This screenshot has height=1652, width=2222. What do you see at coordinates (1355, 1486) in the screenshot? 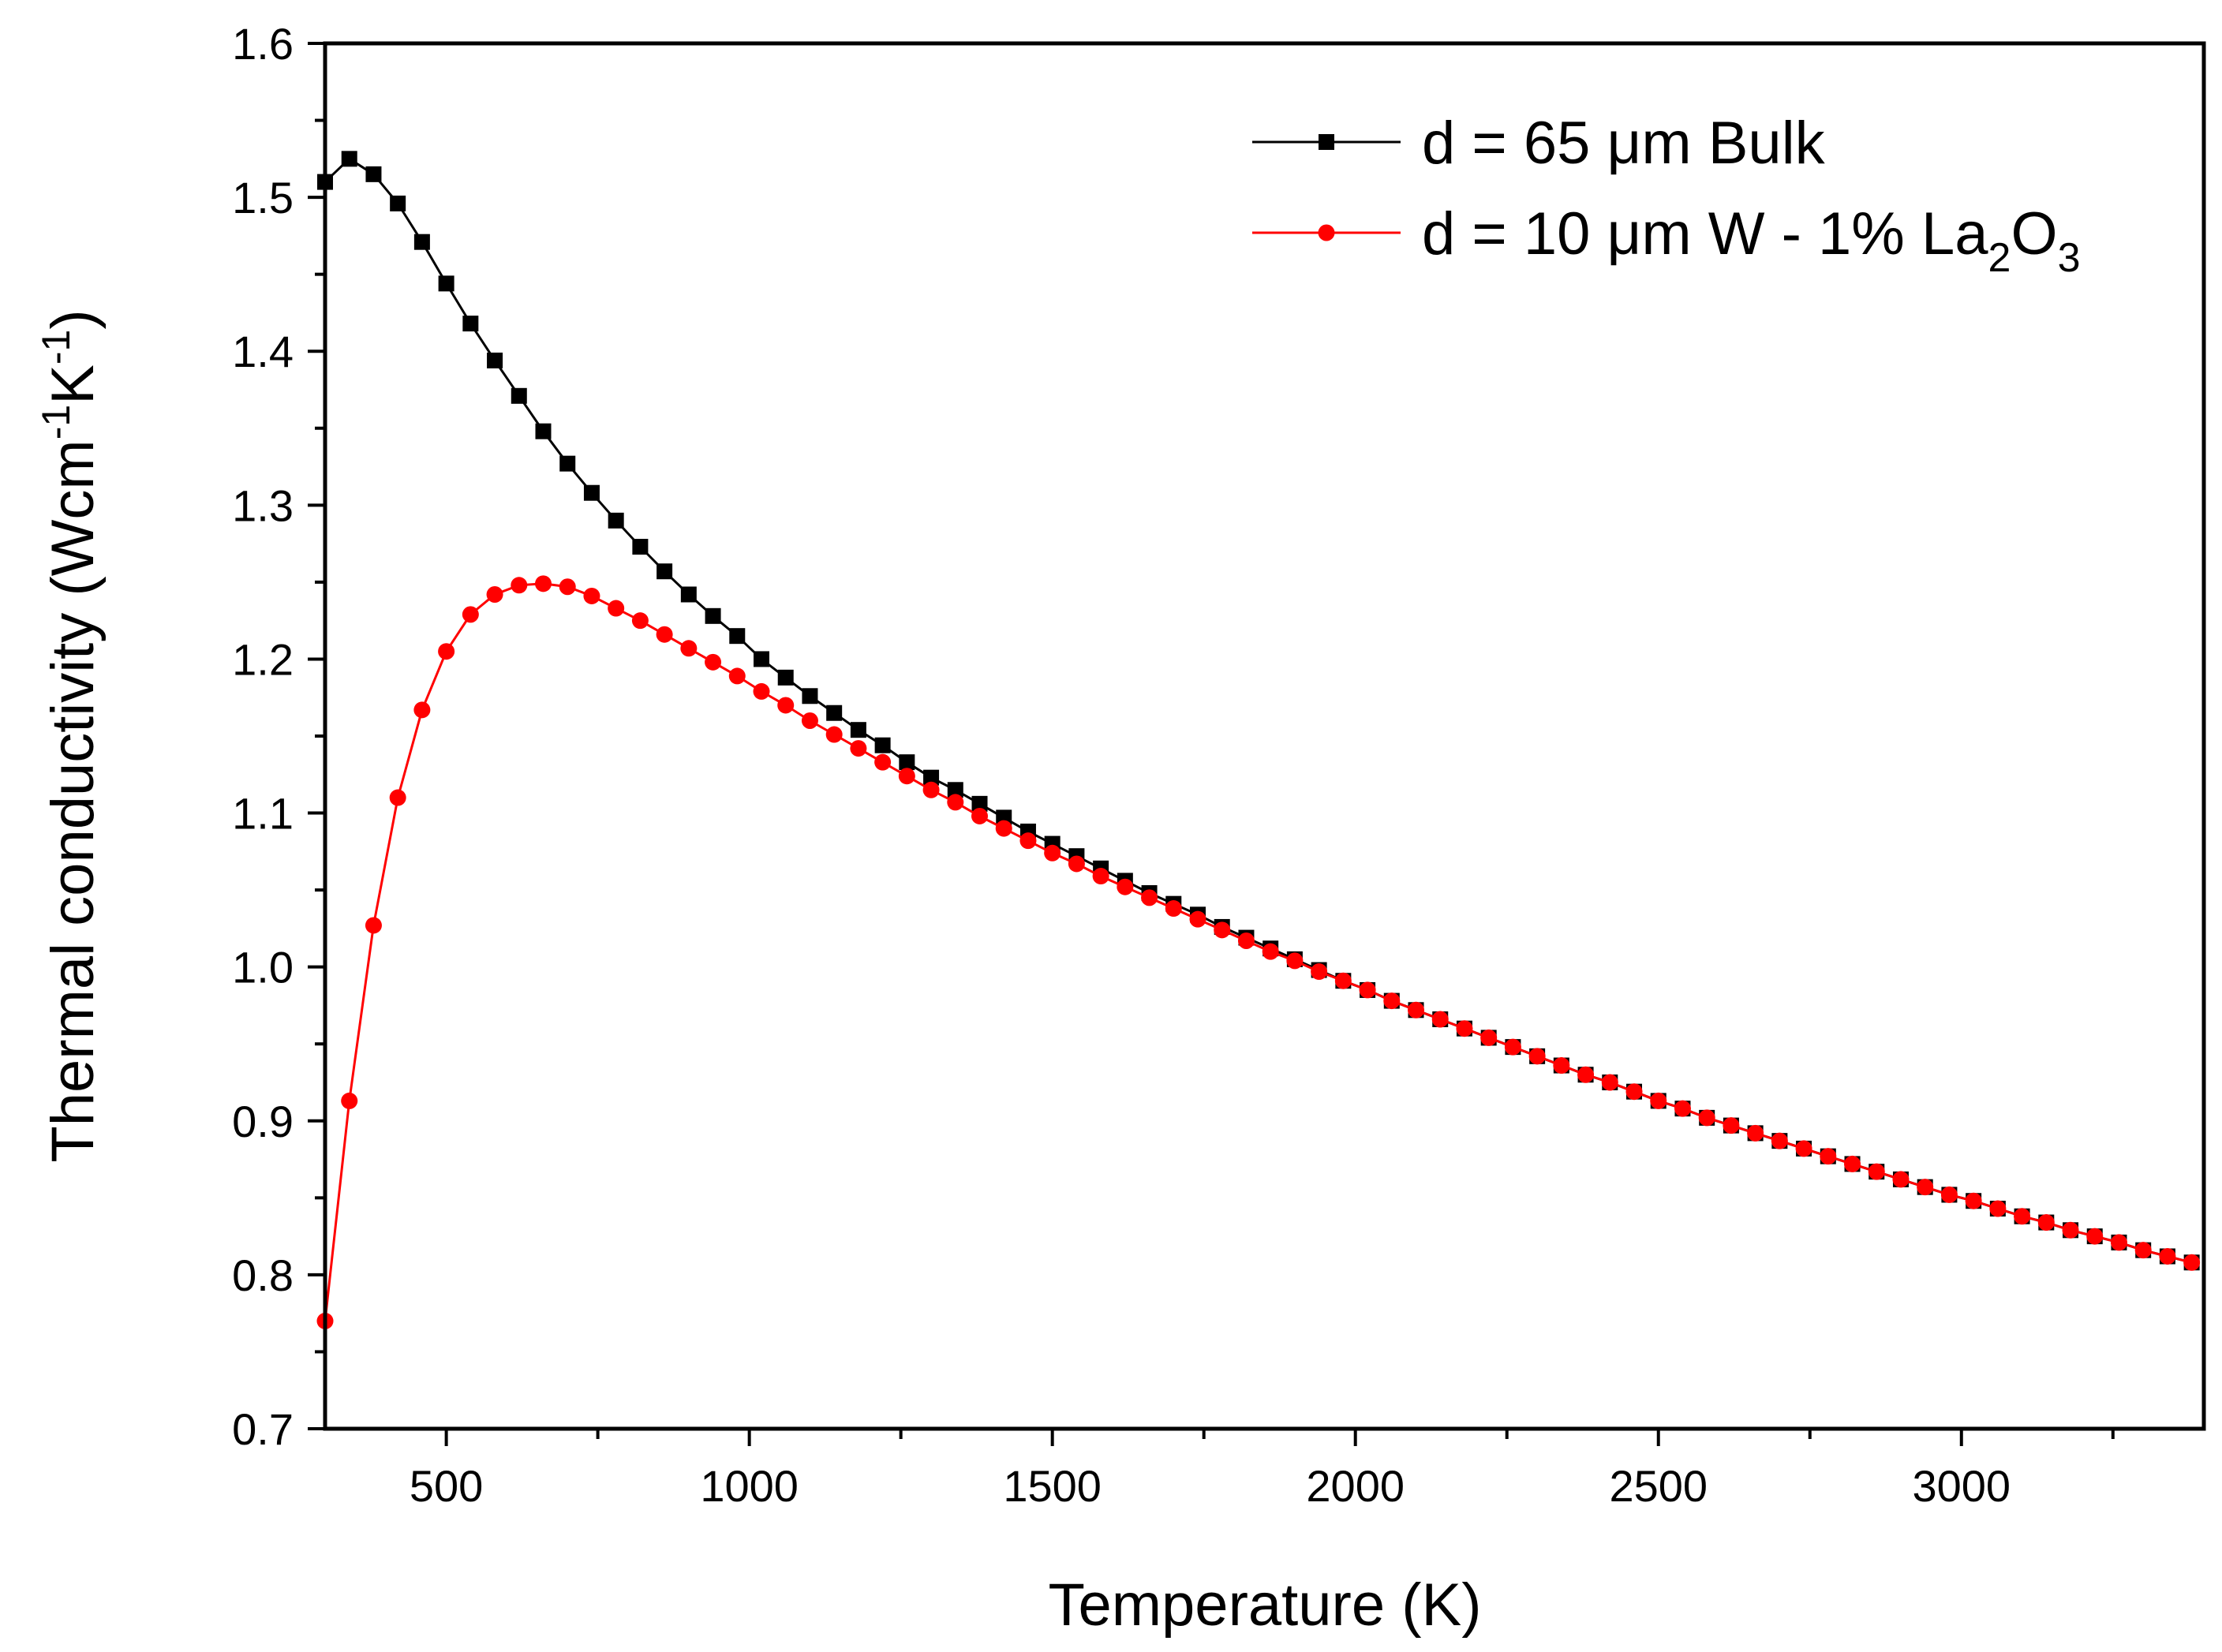
I see `x-tick-label: 2000` at bounding box center [1355, 1486].